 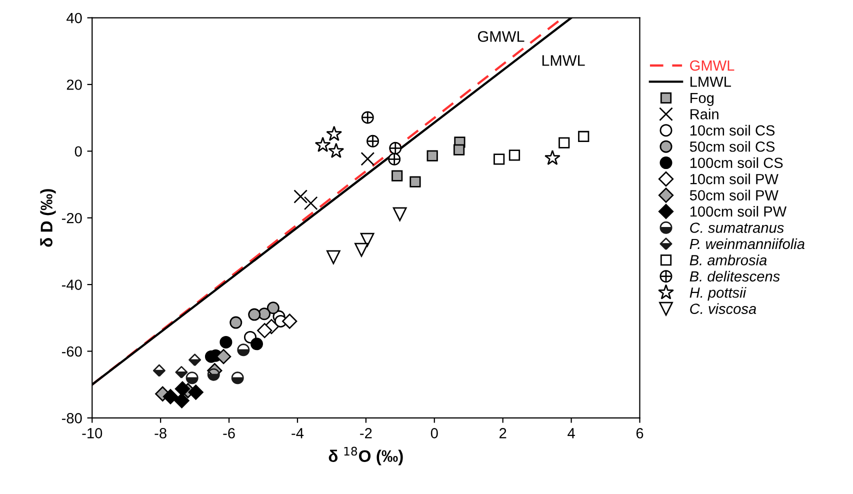 I want to click on legend-label: 10cm soil CS, so click(x=732, y=130).